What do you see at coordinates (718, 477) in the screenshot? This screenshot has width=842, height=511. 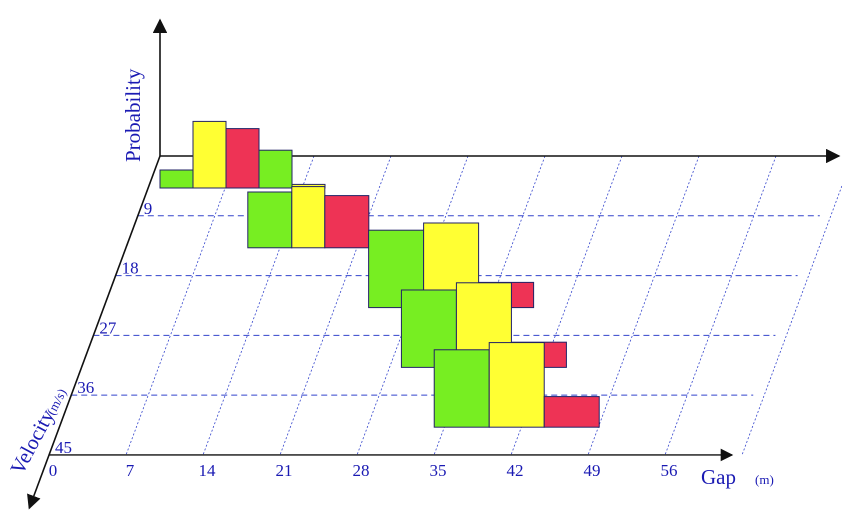 I see `x-axis-title: Gap` at bounding box center [718, 477].